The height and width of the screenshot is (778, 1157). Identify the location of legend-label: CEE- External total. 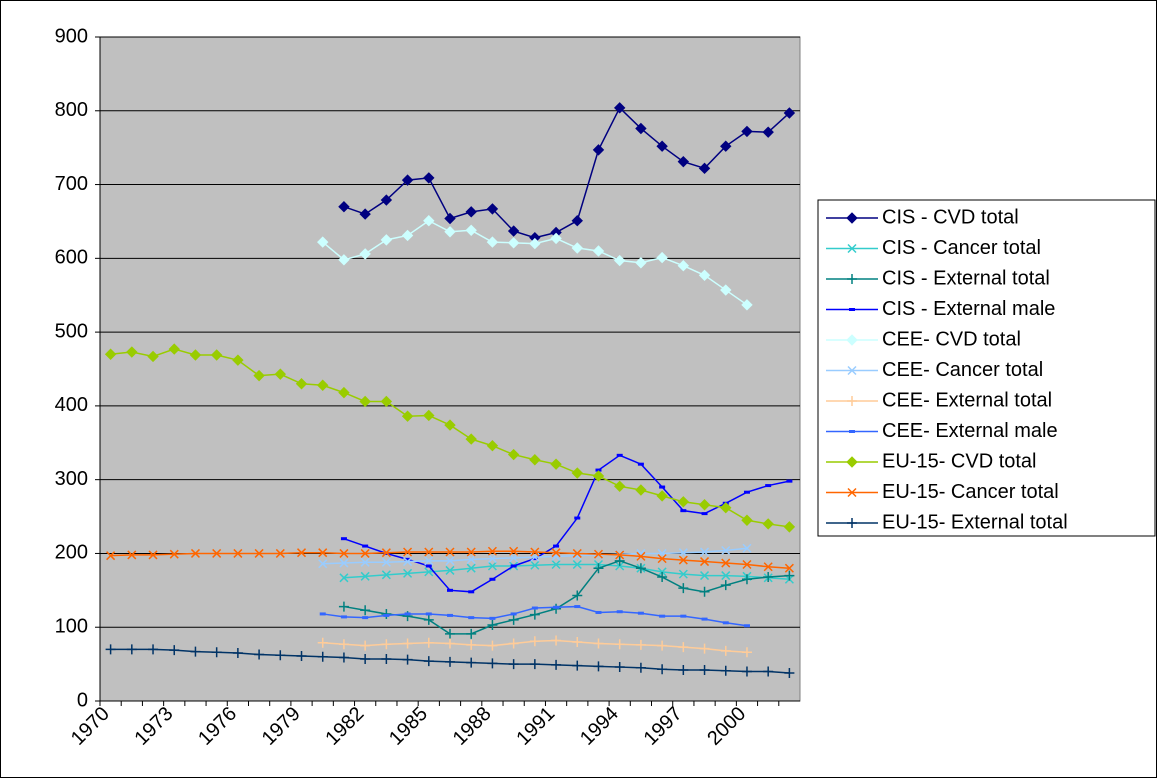
(967, 400).